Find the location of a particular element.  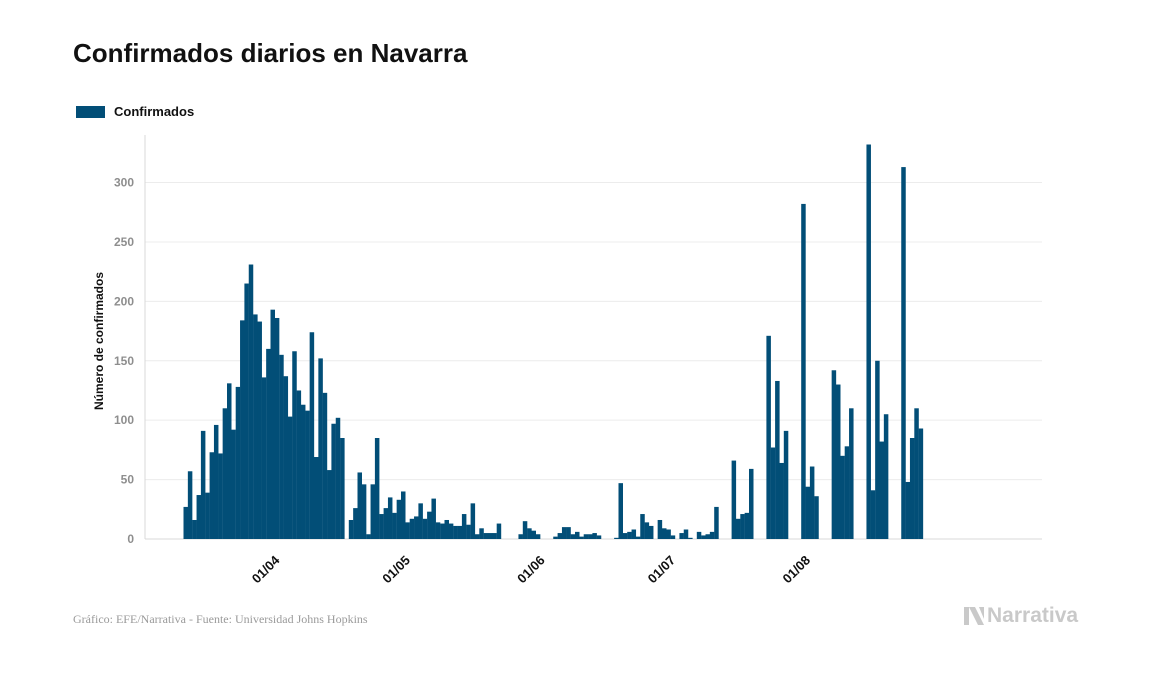

y-tick-label: 250 is located at coordinates (124, 242).